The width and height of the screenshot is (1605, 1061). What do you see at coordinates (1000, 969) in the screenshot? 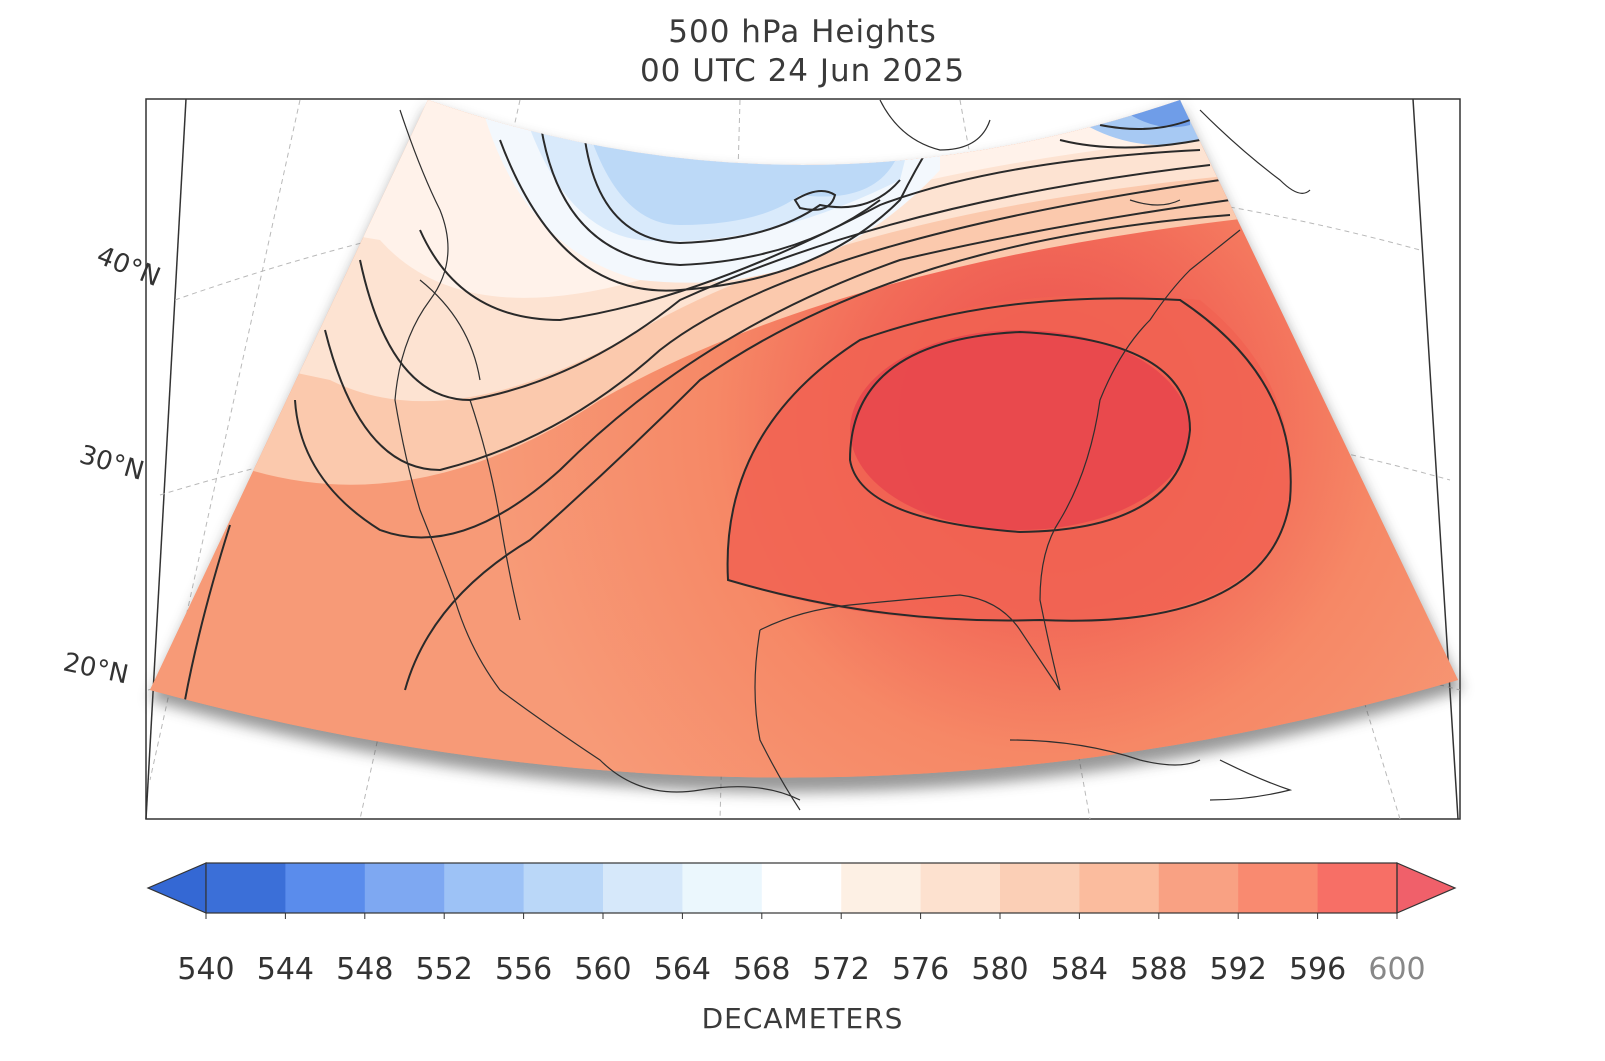
I see `colorbar-tick-label: 580` at bounding box center [1000, 969].